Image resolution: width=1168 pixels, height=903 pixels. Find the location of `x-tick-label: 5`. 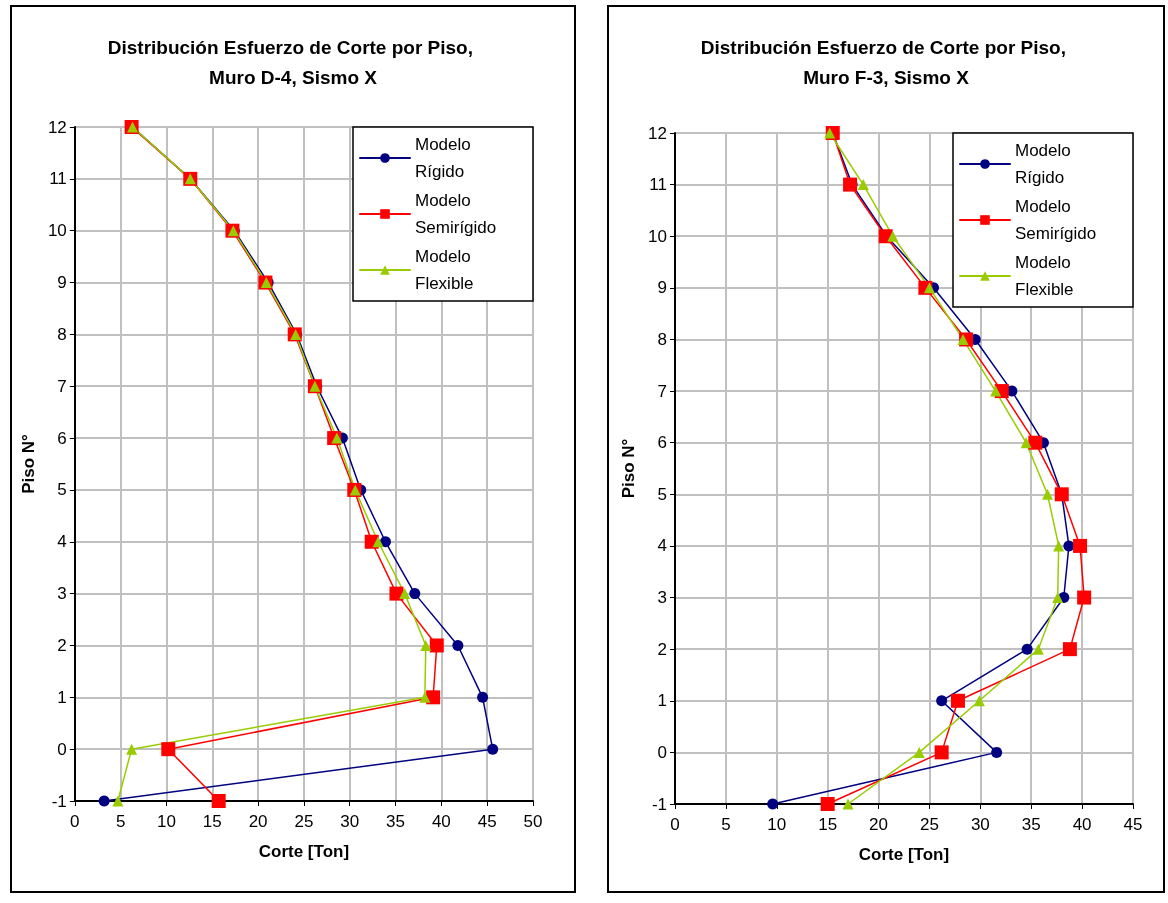

x-tick-label: 5 is located at coordinates (726, 824).